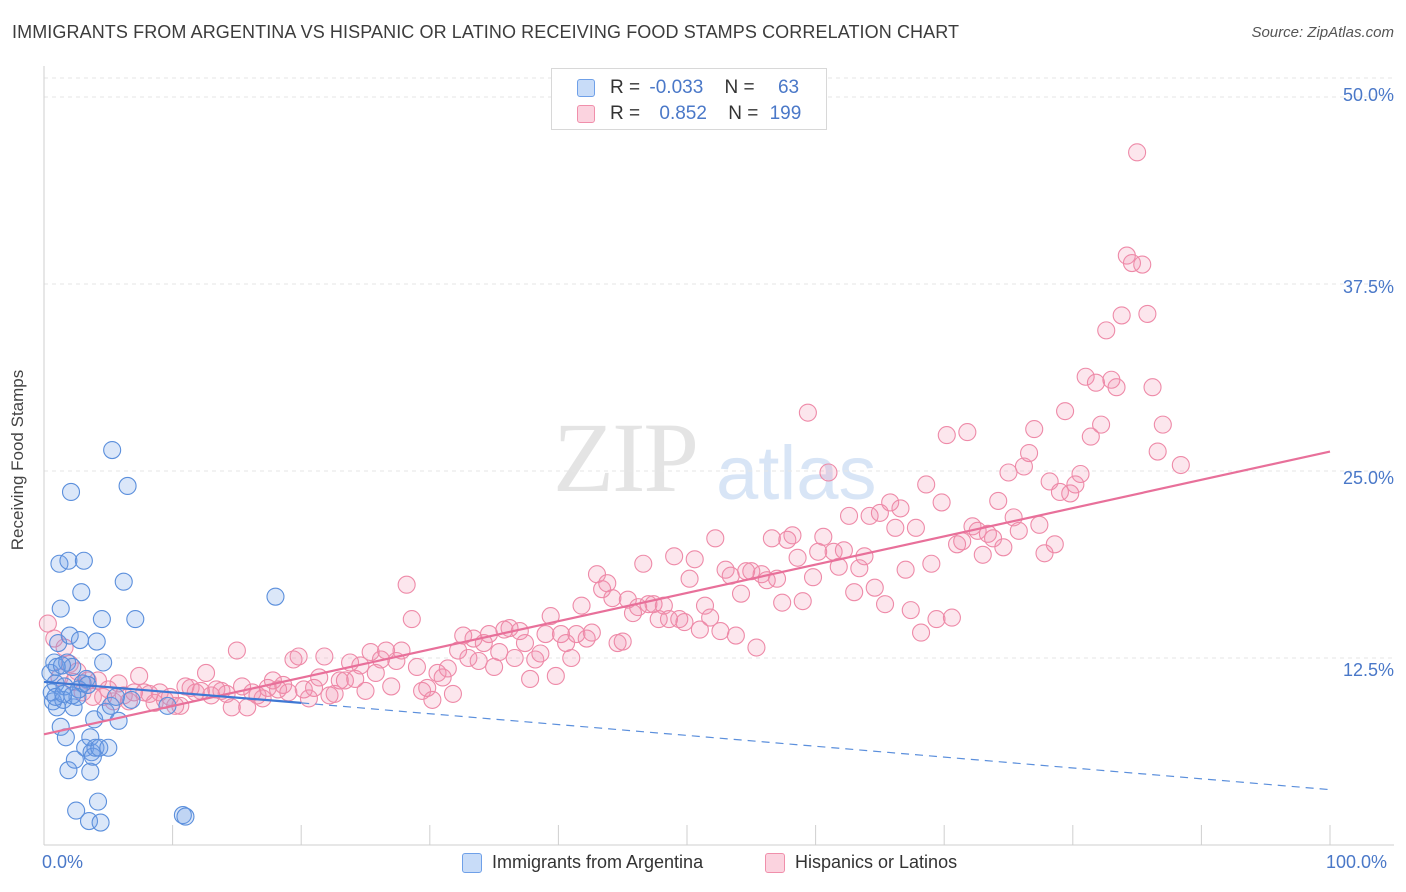 This screenshot has width=1406, height=892. What do you see at coordinates (683, 113) in the screenshot?
I see `r-value: 0.852` at bounding box center [683, 113].